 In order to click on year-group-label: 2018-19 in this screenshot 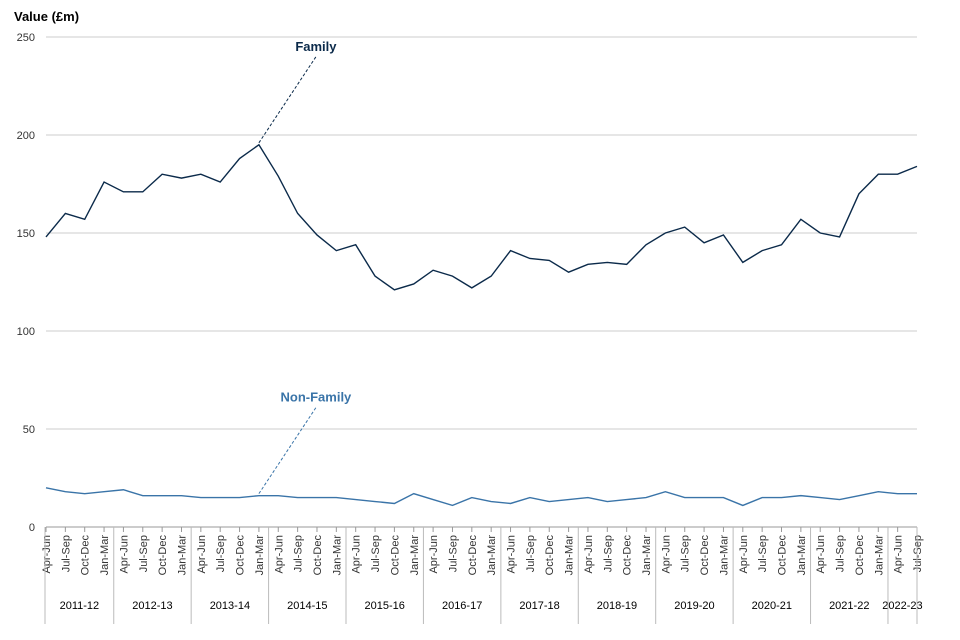, I will do `click(617, 606)`.